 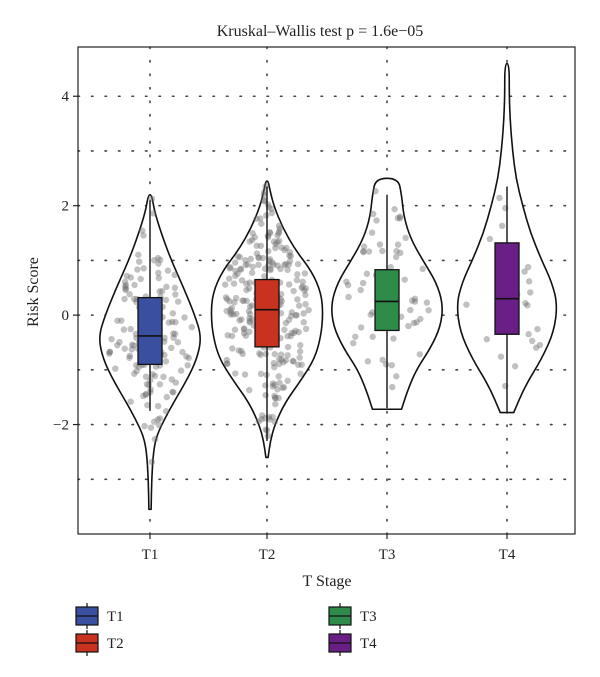 I want to click on x-tick-label: T2, so click(x=267, y=555).